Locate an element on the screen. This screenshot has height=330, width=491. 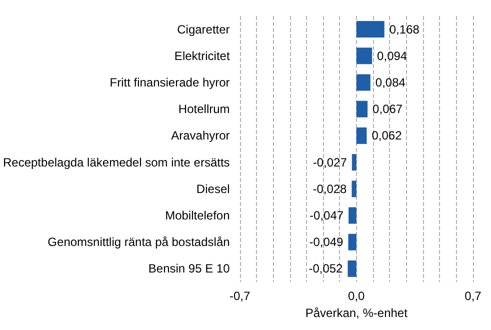
data-label: -0,047 is located at coordinates (327, 215).